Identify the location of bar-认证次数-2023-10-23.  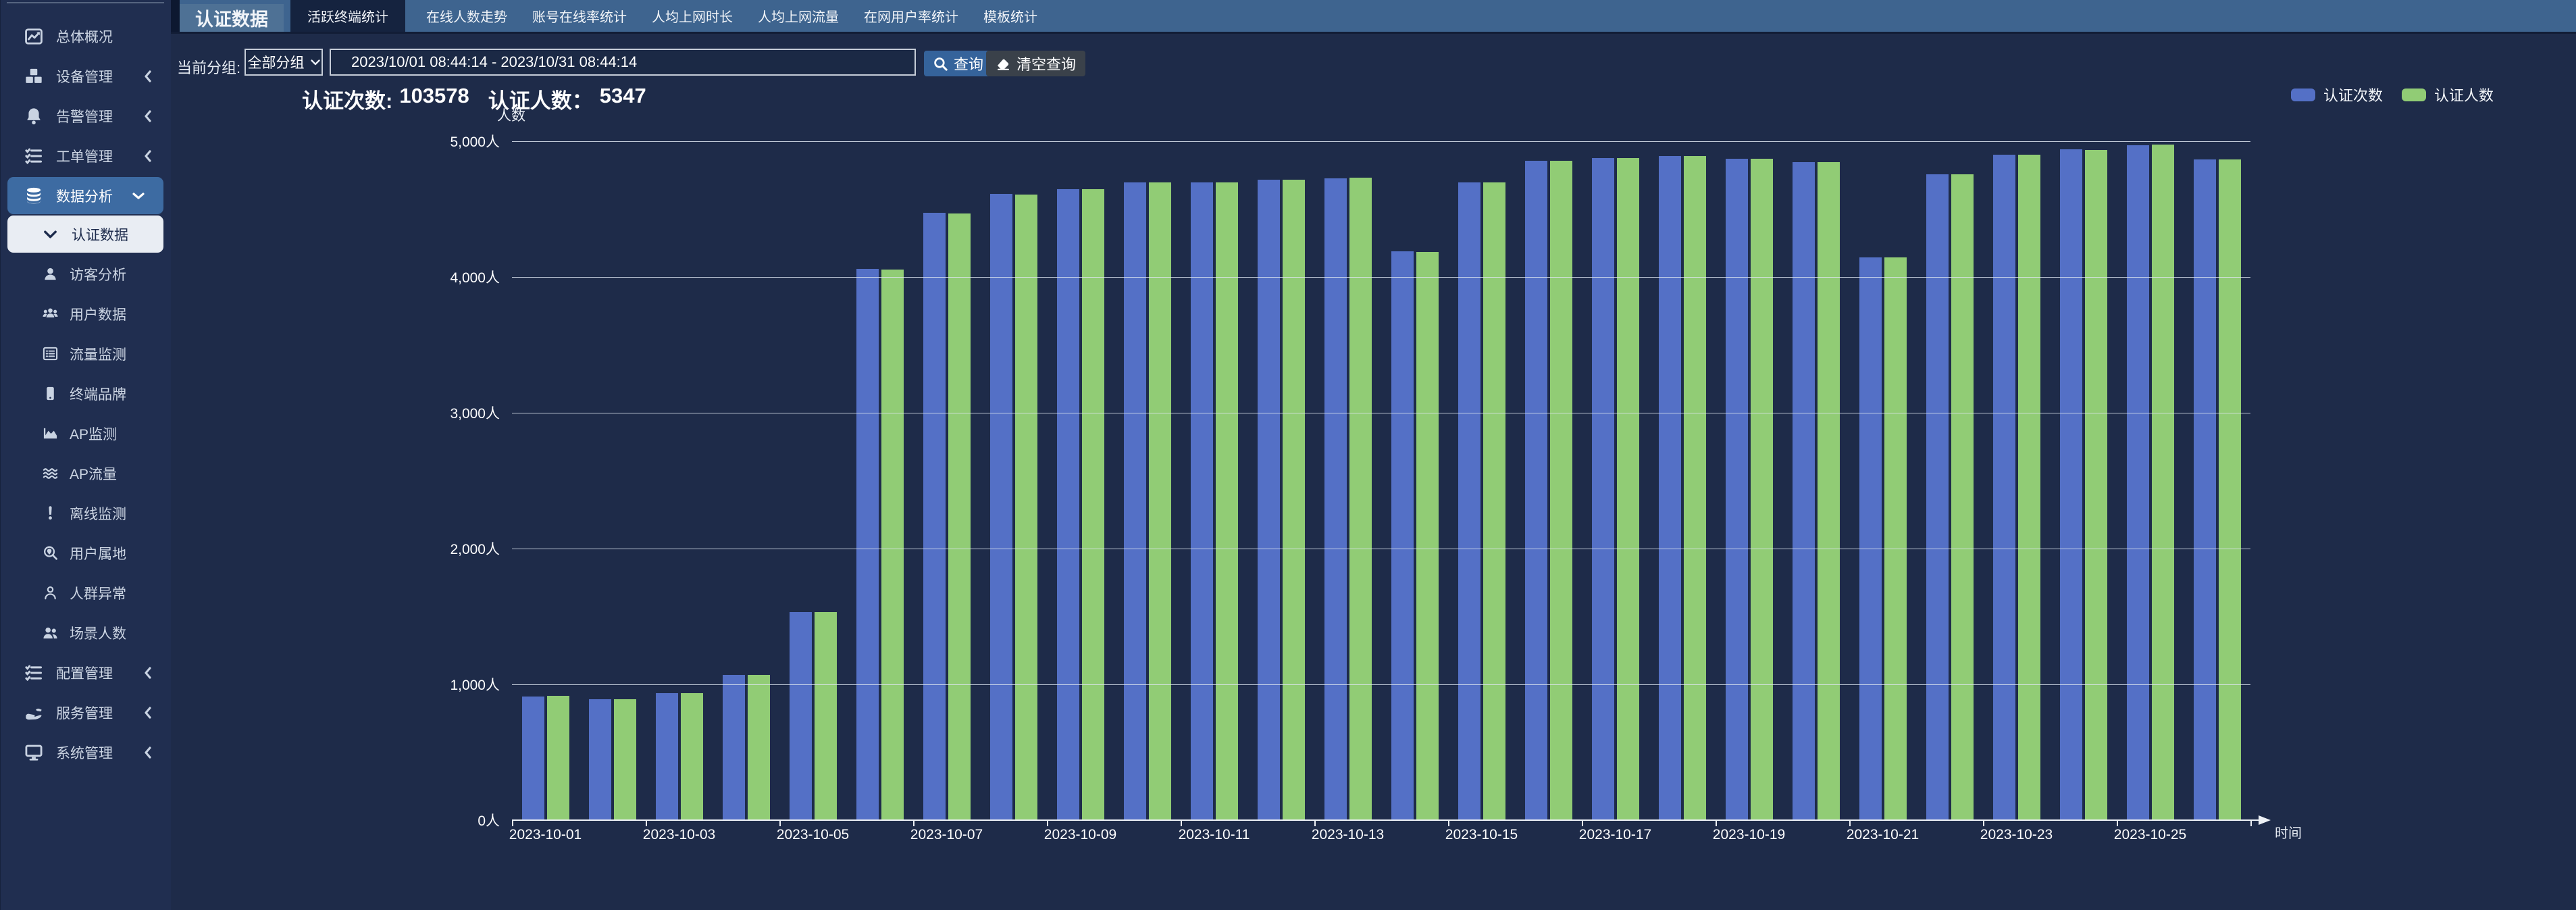
(2003, 488).